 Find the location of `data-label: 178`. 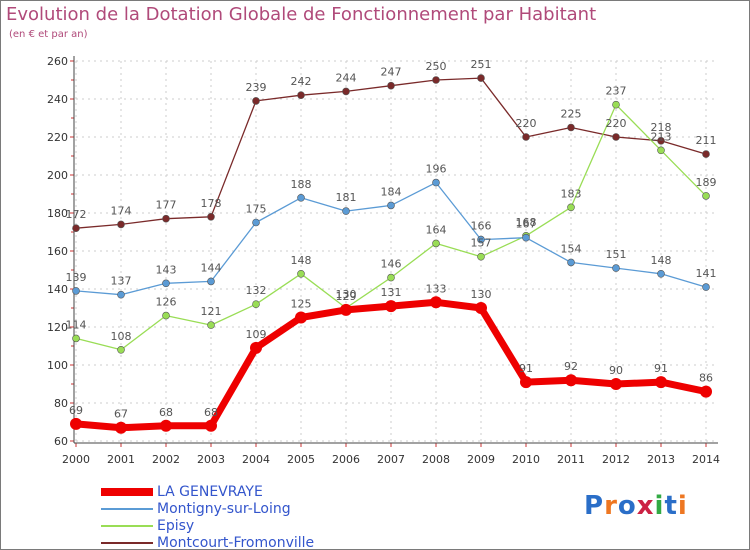

data-label: 178 is located at coordinates (211, 203).